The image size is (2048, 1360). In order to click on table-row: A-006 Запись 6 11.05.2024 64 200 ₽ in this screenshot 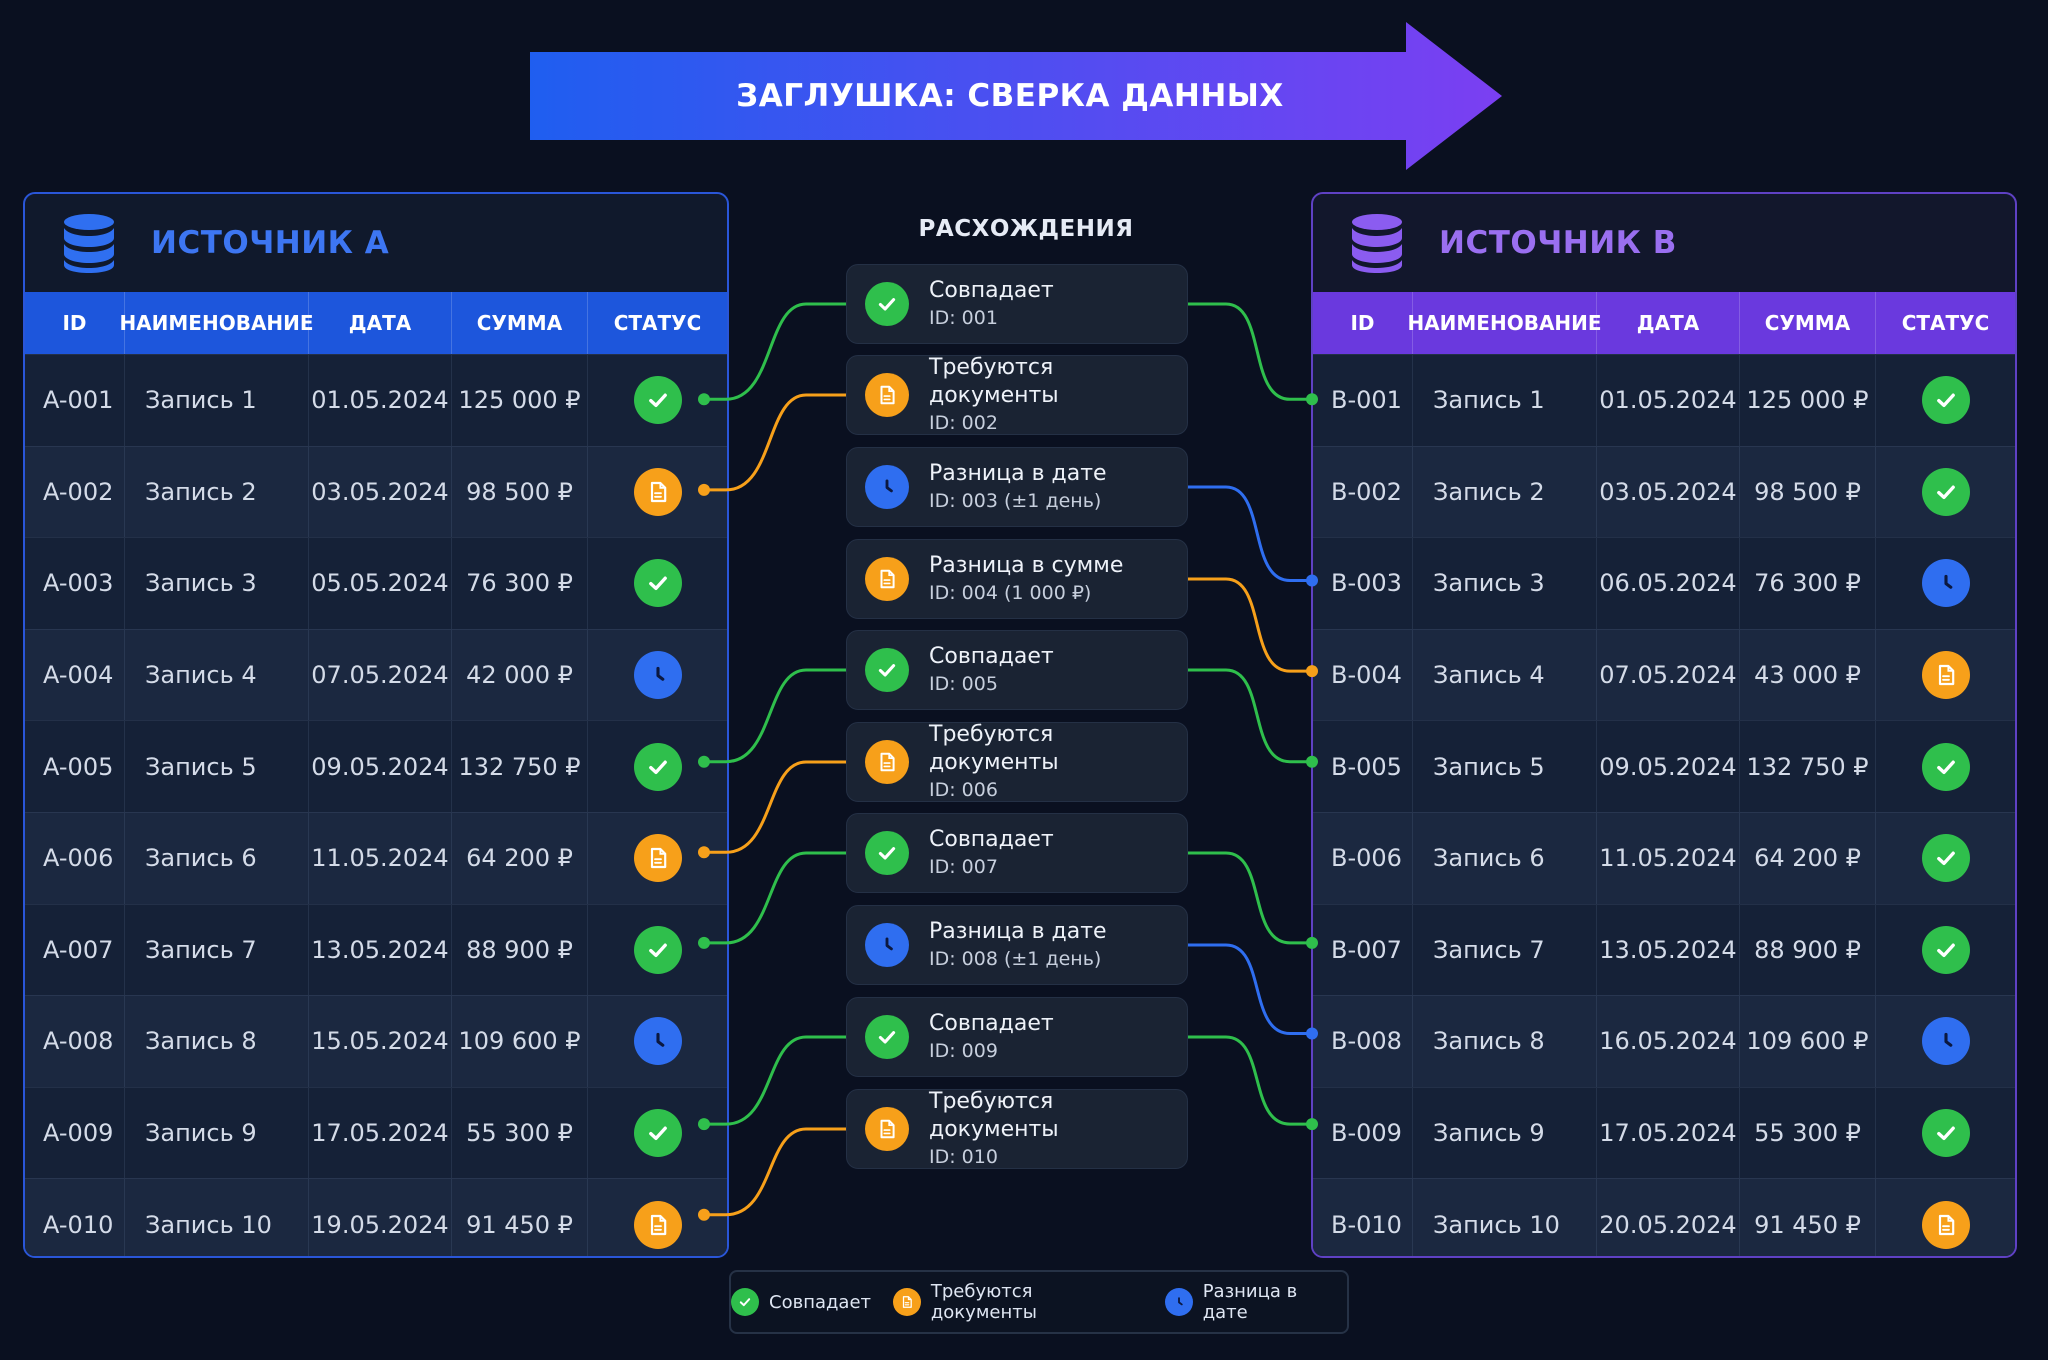, I will do `click(376, 857)`.